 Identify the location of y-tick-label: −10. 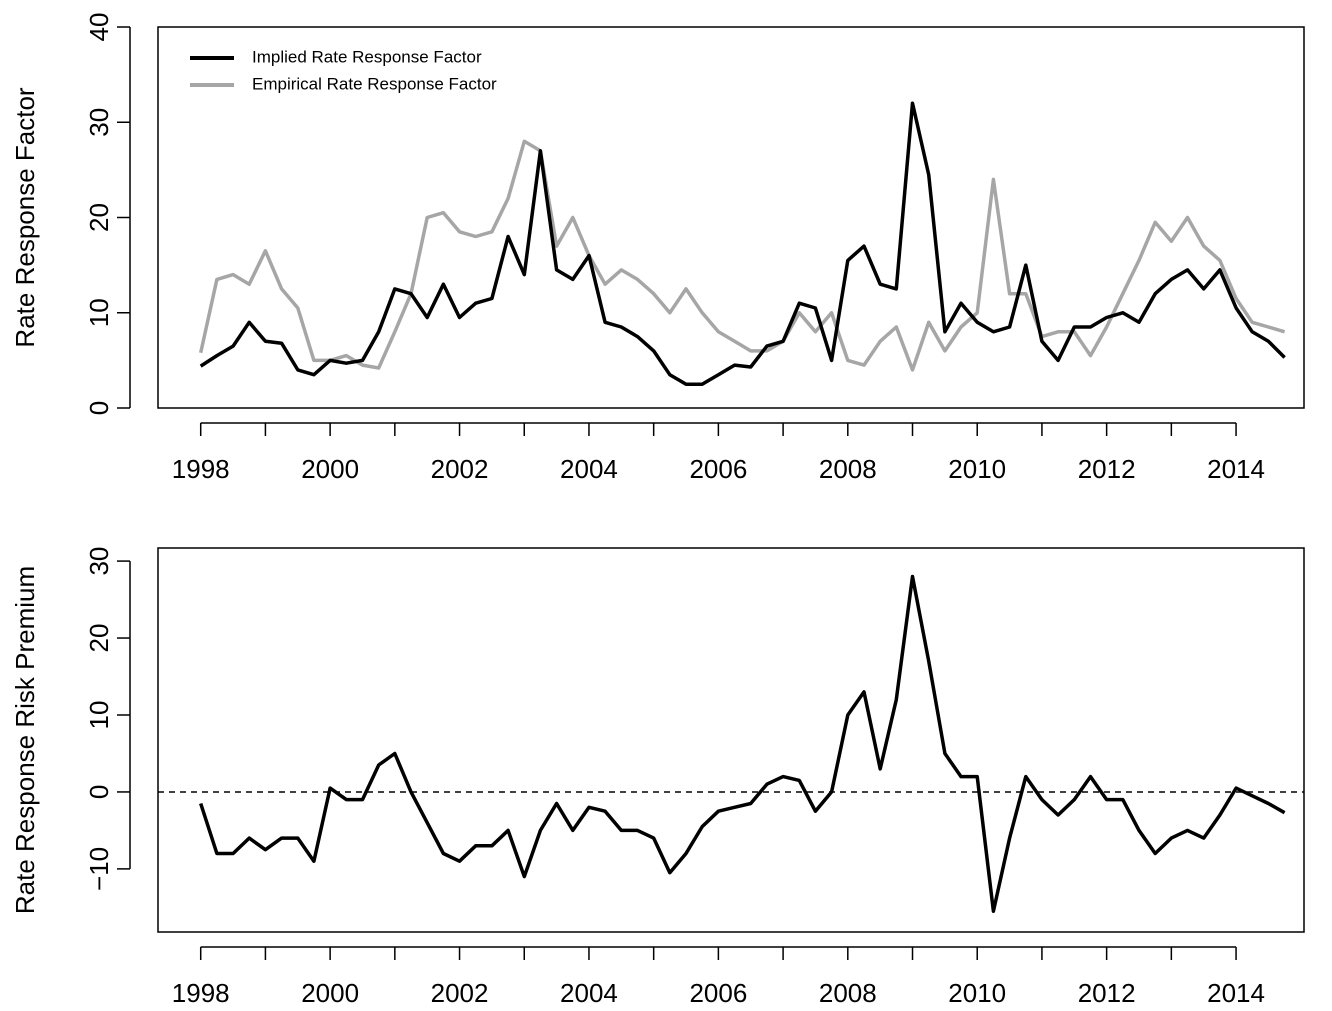
(99, 869).